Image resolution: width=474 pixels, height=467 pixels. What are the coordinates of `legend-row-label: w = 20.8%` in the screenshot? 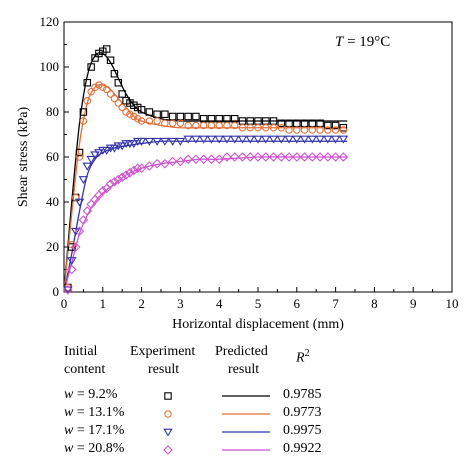 It's located at (94, 449).